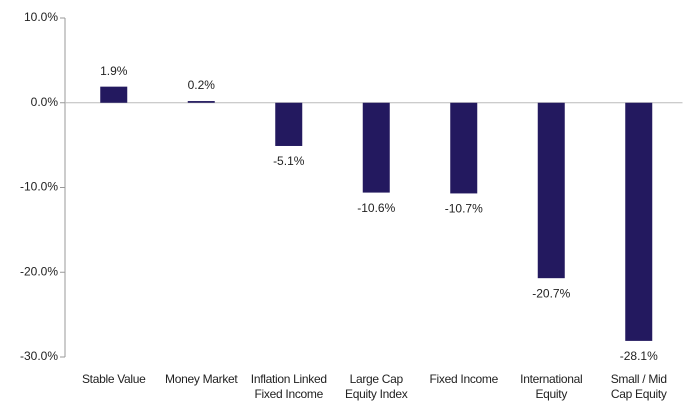 Image resolution: width=684 pixels, height=413 pixels. What do you see at coordinates (39, 187) in the screenshot?
I see `y-tick-label: -10.0%` at bounding box center [39, 187].